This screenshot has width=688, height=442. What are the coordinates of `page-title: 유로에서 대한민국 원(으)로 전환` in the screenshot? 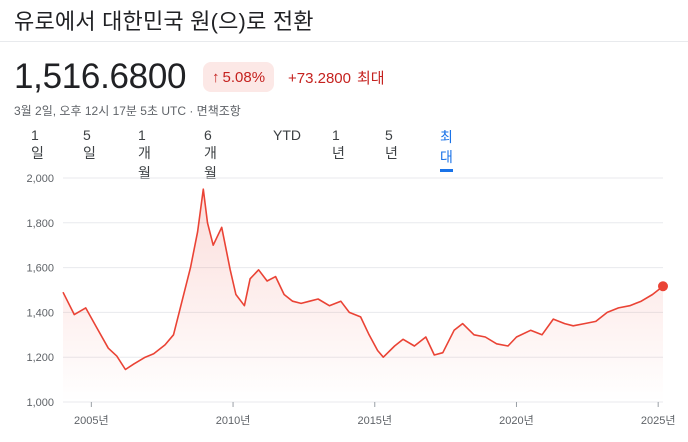 It's located at (164, 21).